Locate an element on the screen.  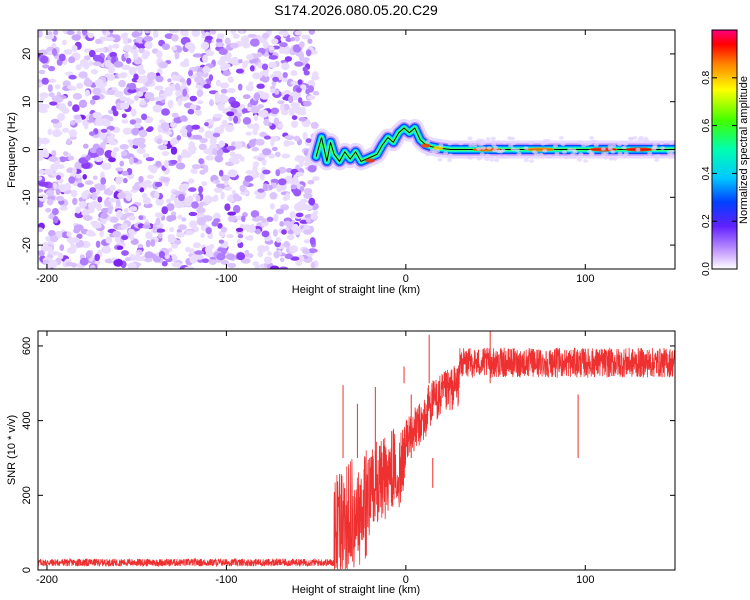
snr-y-tick-label: 0 is located at coordinates (27, 570).